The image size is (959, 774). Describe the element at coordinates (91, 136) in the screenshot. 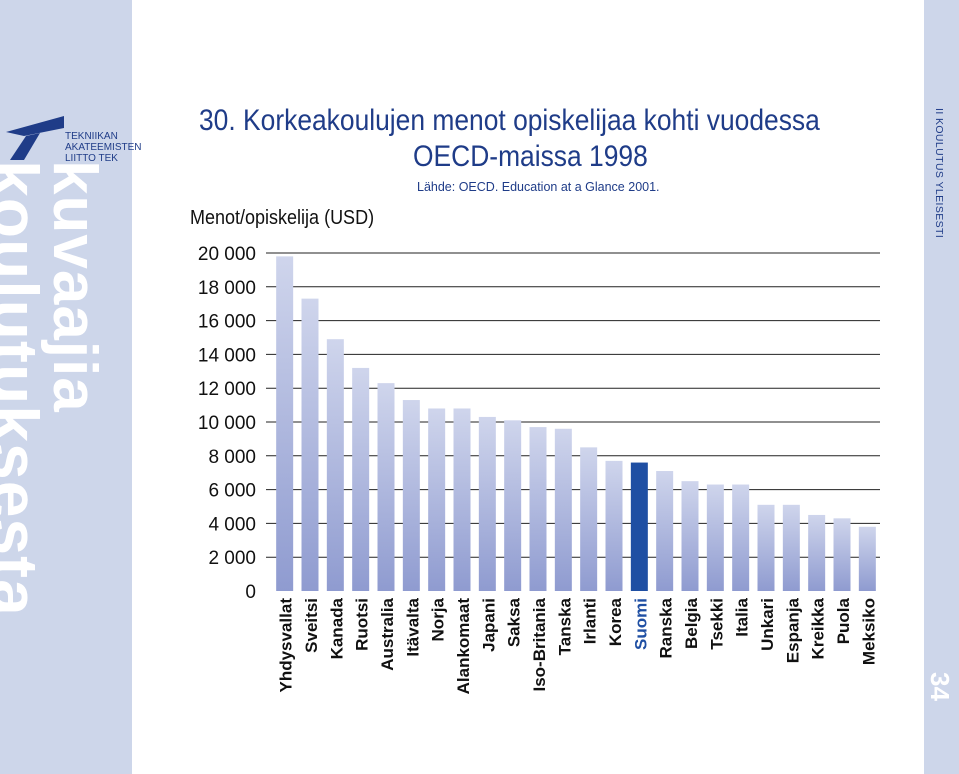

I see `logo-line-1: TEKNIIKAN` at that location.